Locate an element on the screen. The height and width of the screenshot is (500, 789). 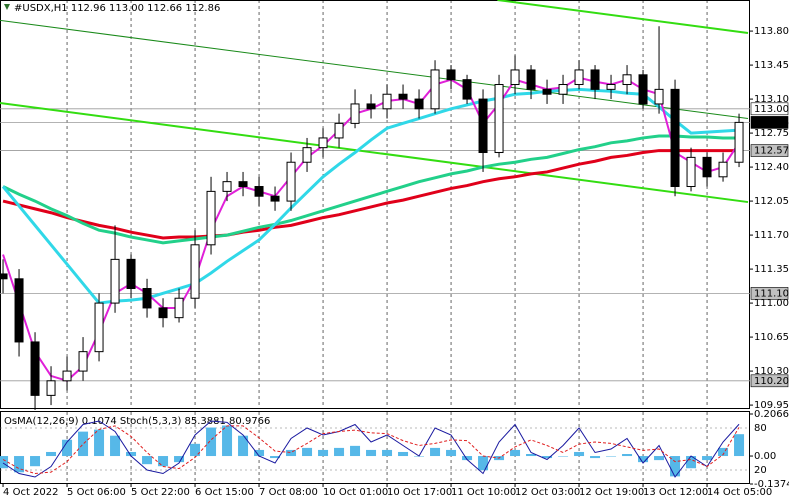
level-label: 113.00 is located at coordinates (771, 109).